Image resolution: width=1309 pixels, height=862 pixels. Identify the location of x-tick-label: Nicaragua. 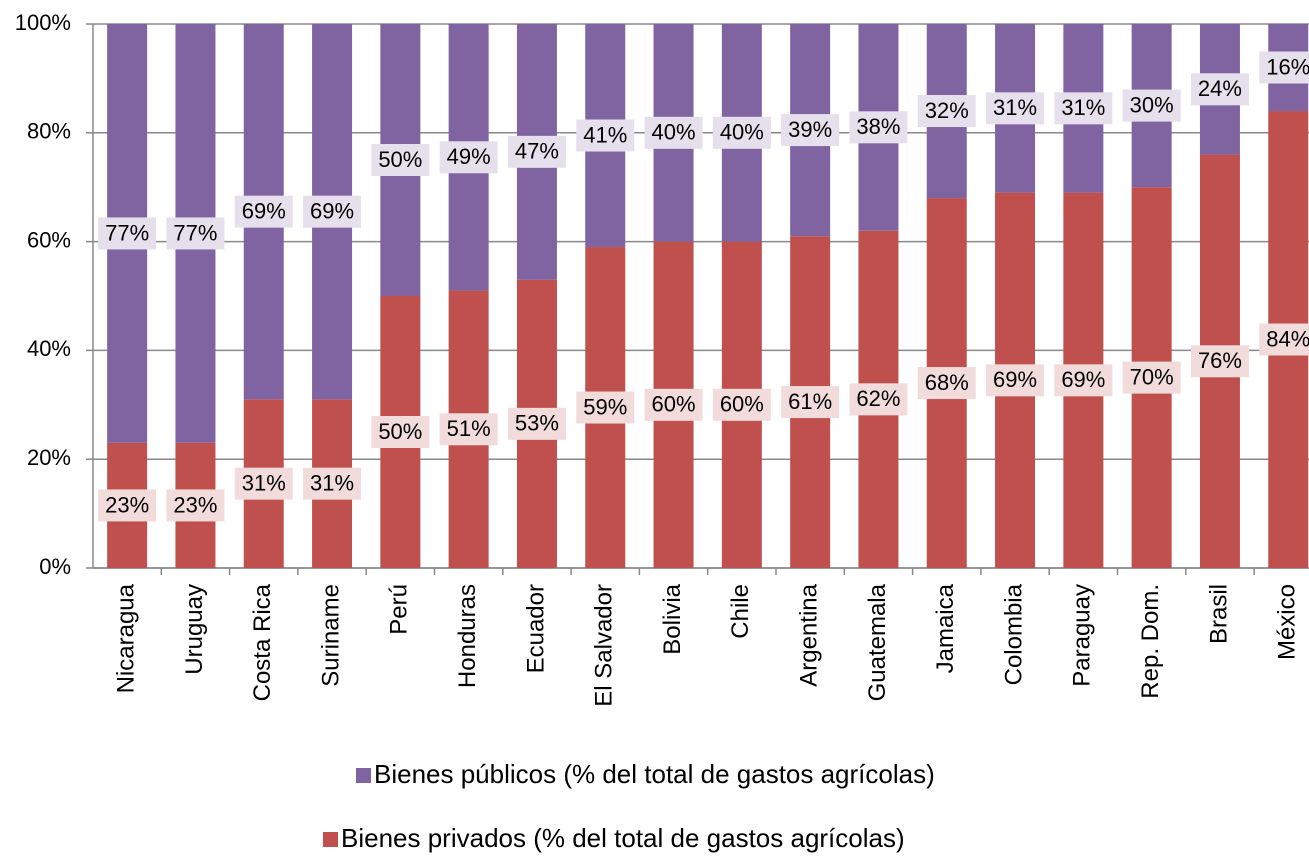
(125, 638).